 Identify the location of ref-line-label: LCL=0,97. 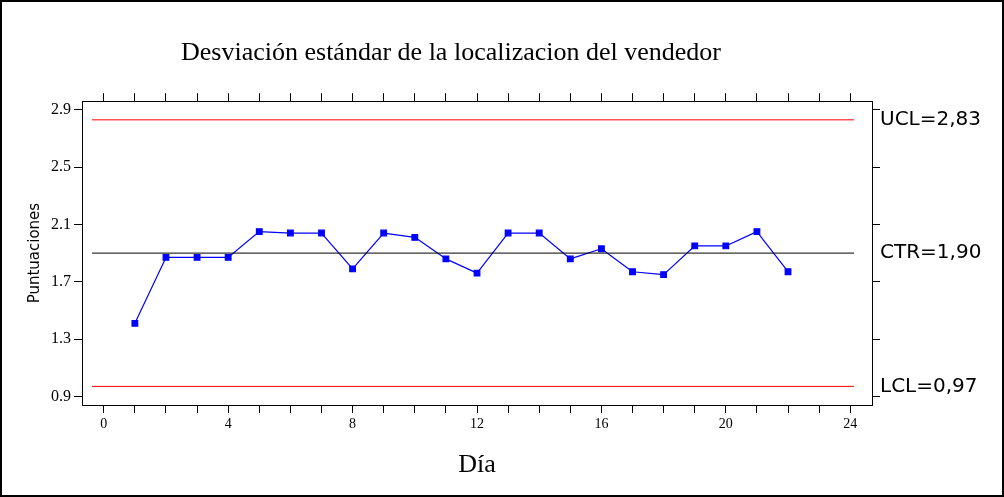
(929, 384).